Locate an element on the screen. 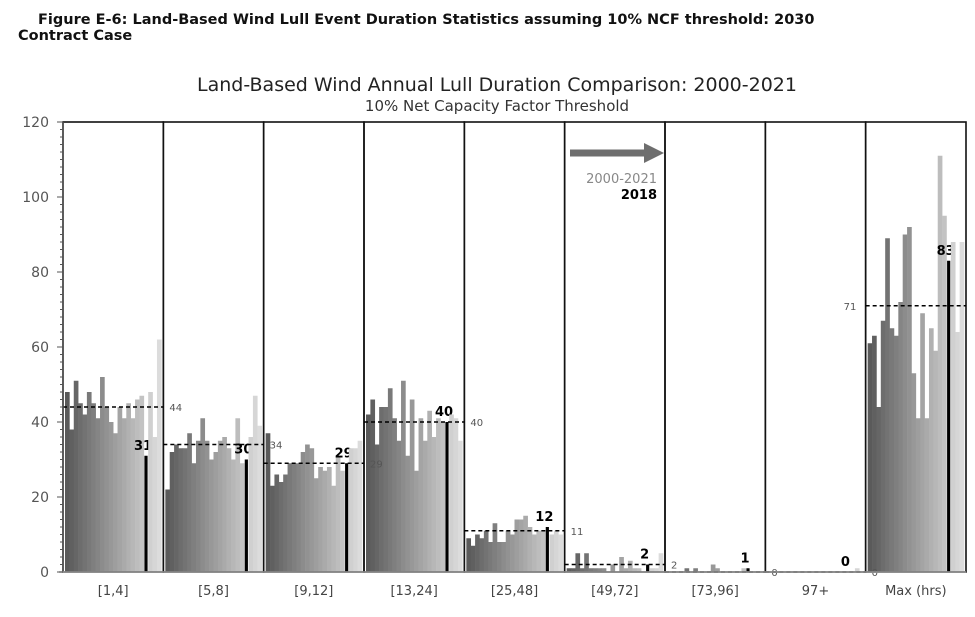 Image resolution: width=975 pixels, height=617 pixels. chart-subtitle: 10% Net Capacity Factor Threshold is located at coordinates (497, 106).